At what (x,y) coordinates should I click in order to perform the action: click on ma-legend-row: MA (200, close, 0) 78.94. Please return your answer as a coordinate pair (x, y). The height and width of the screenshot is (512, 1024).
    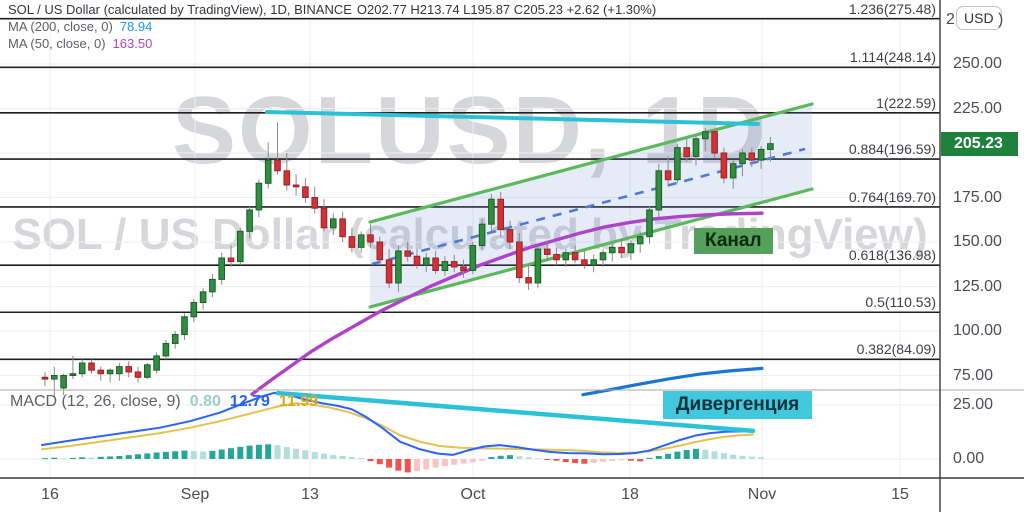
    Looking at the image, I should click on (332, 26).